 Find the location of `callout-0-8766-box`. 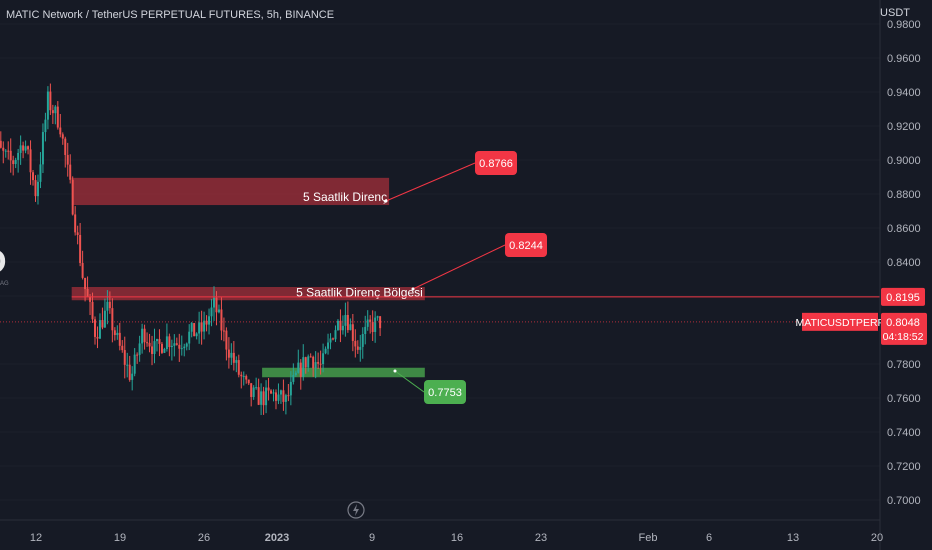

callout-0-8766-box is located at coordinates (496, 163).